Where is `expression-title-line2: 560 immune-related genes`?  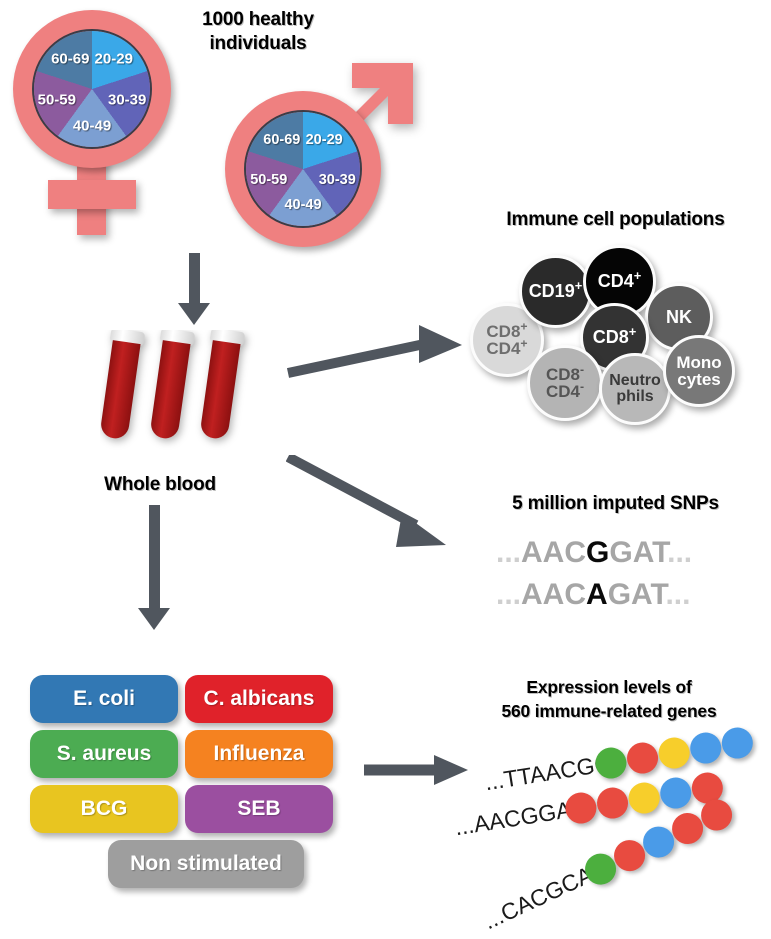
expression-title-line2: 560 immune-related genes is located at coordinates (609, 711).